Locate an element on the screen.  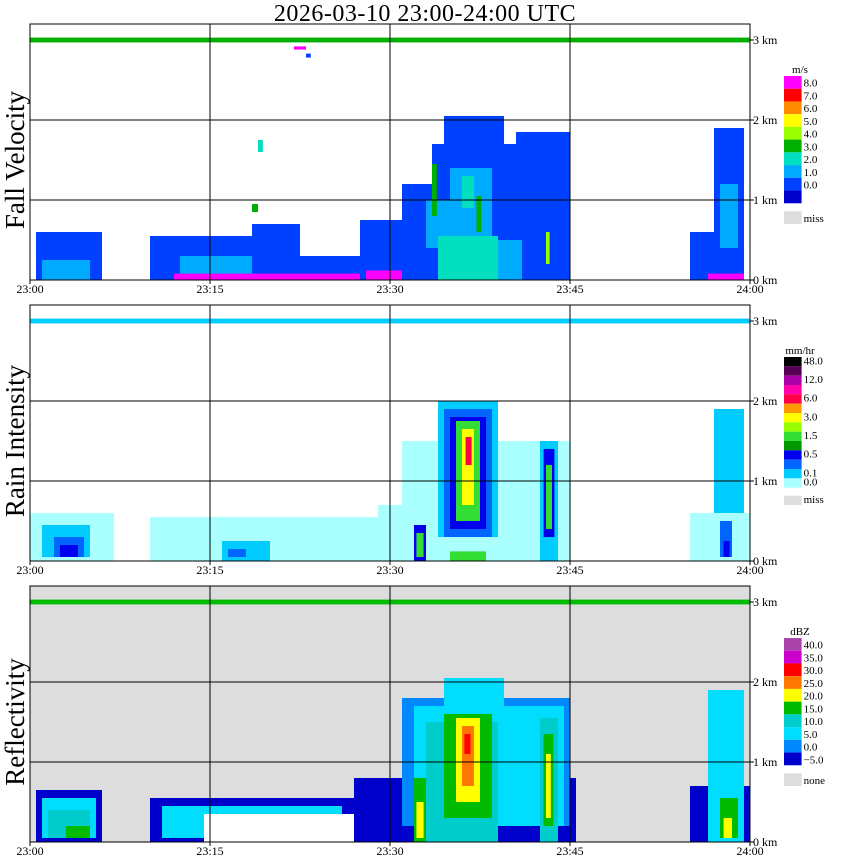
x-tick-label: 23:45 is located at coordinates (569, 570).